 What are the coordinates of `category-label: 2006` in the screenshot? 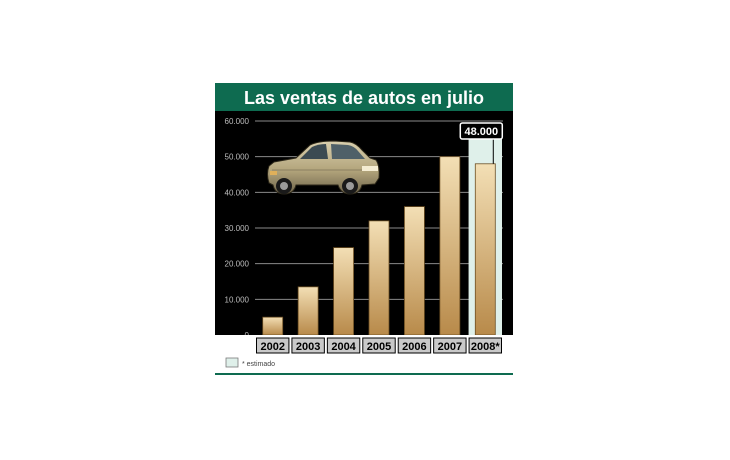 It's located at (414, 347).